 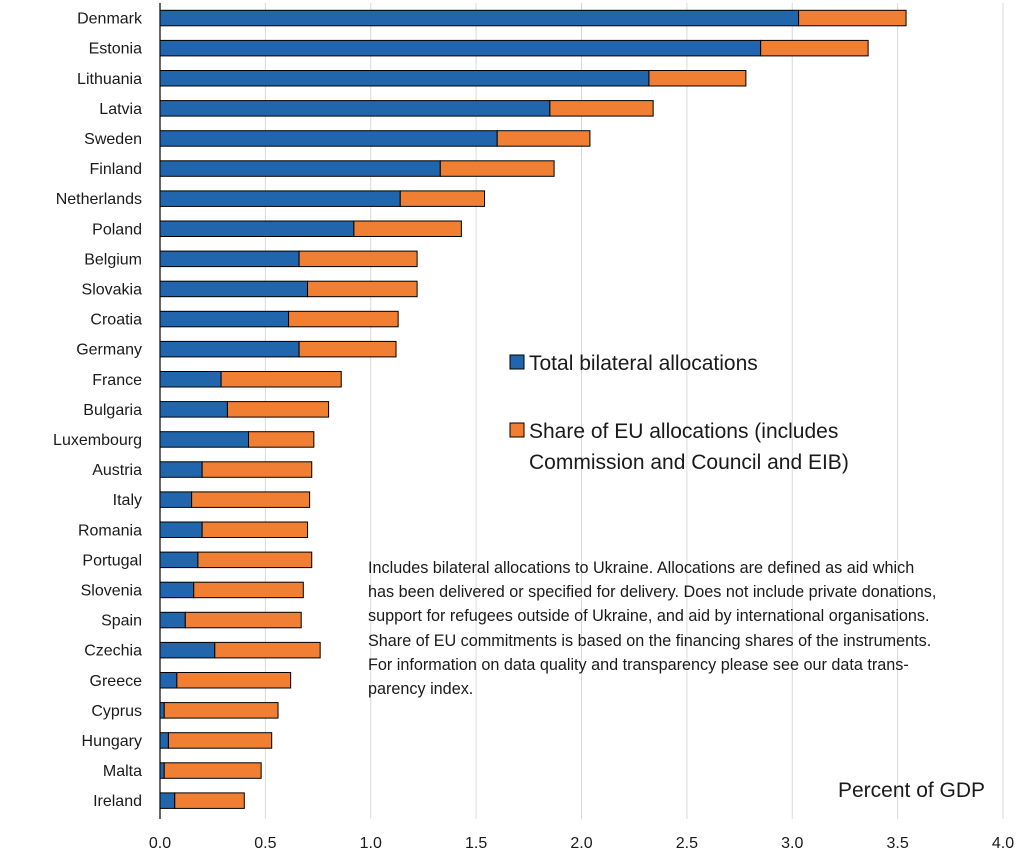 I want to click on x-tick-label: 4.0, so click(x=1003, y=843).